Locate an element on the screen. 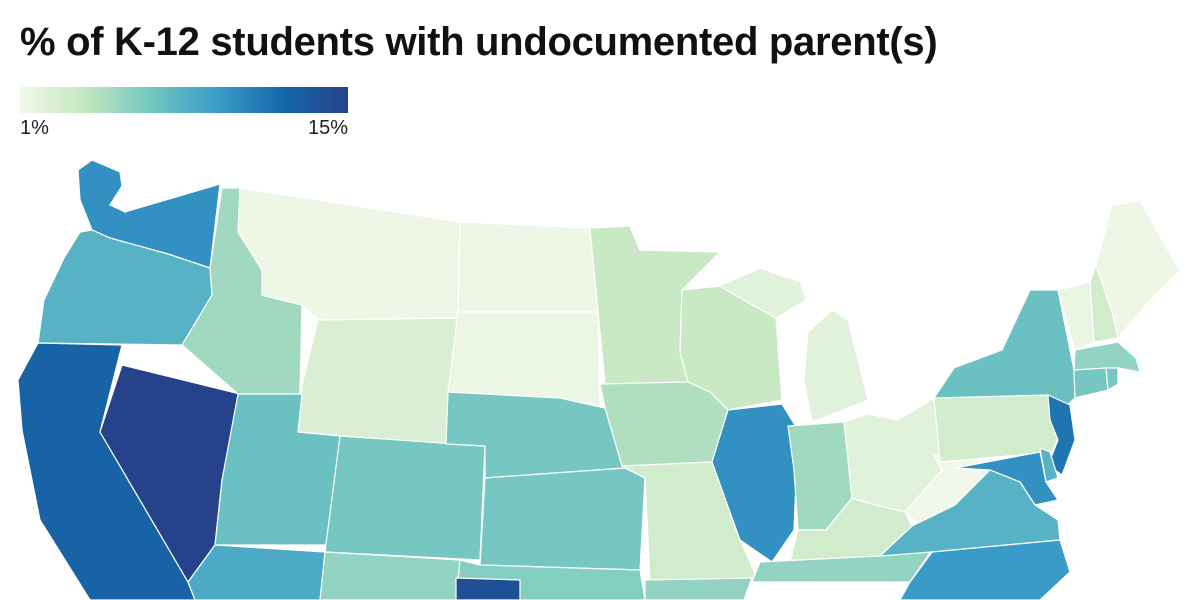  state-ks is located at coordinates (562, 519).